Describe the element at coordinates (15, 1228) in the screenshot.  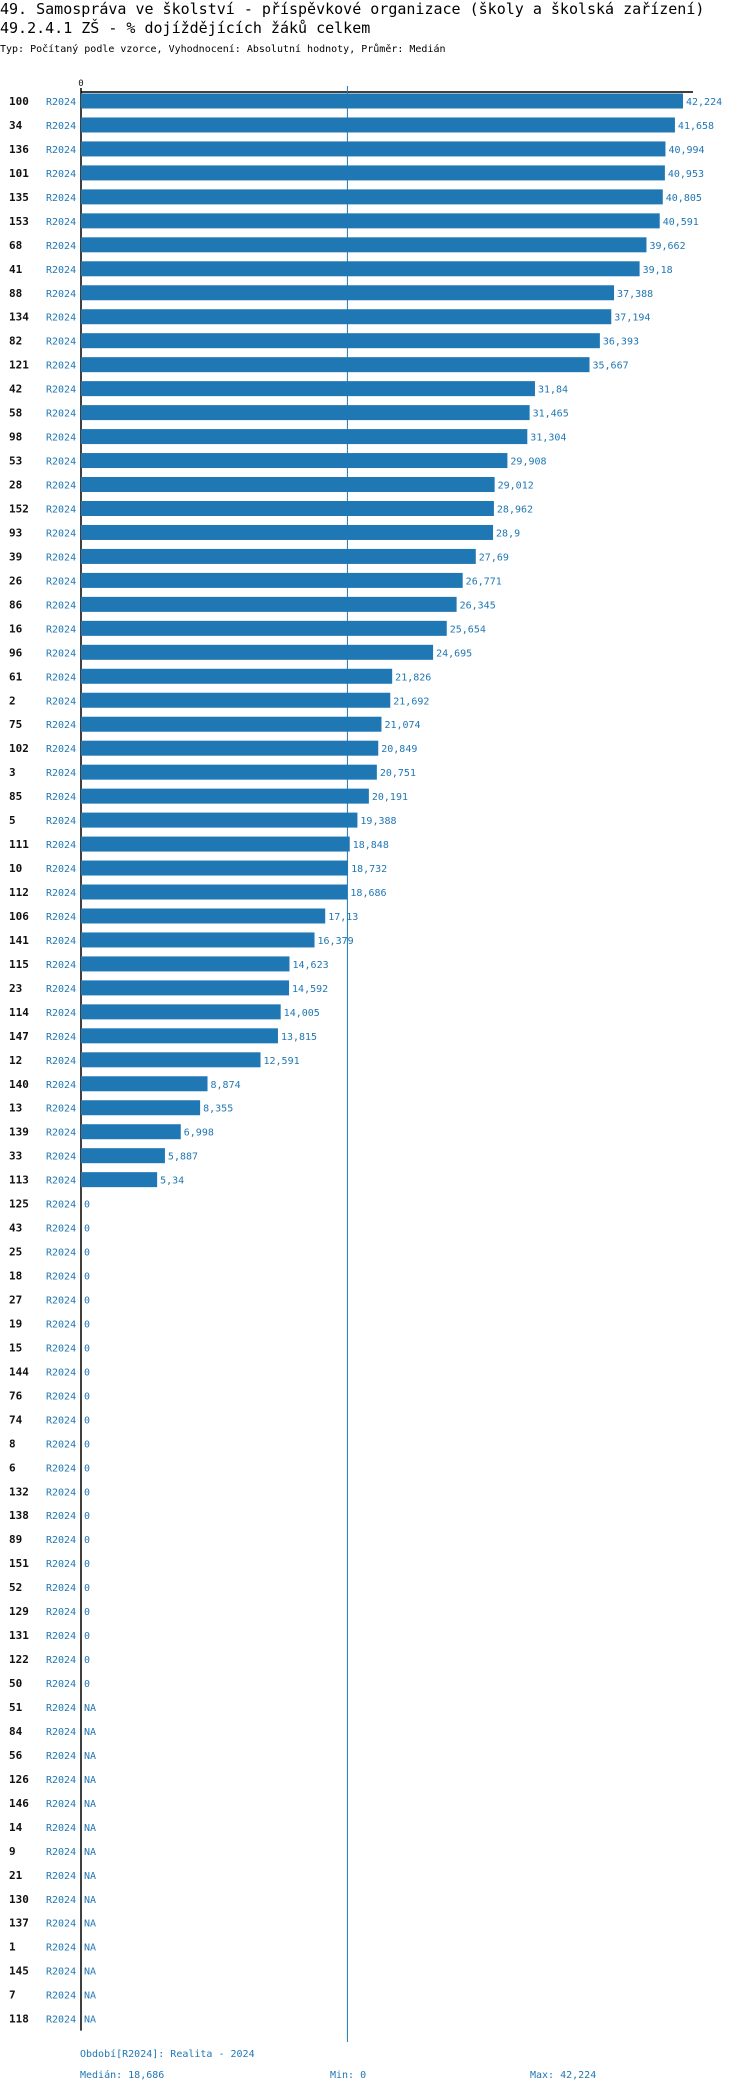
I see `row-id-label: 43` at that location.